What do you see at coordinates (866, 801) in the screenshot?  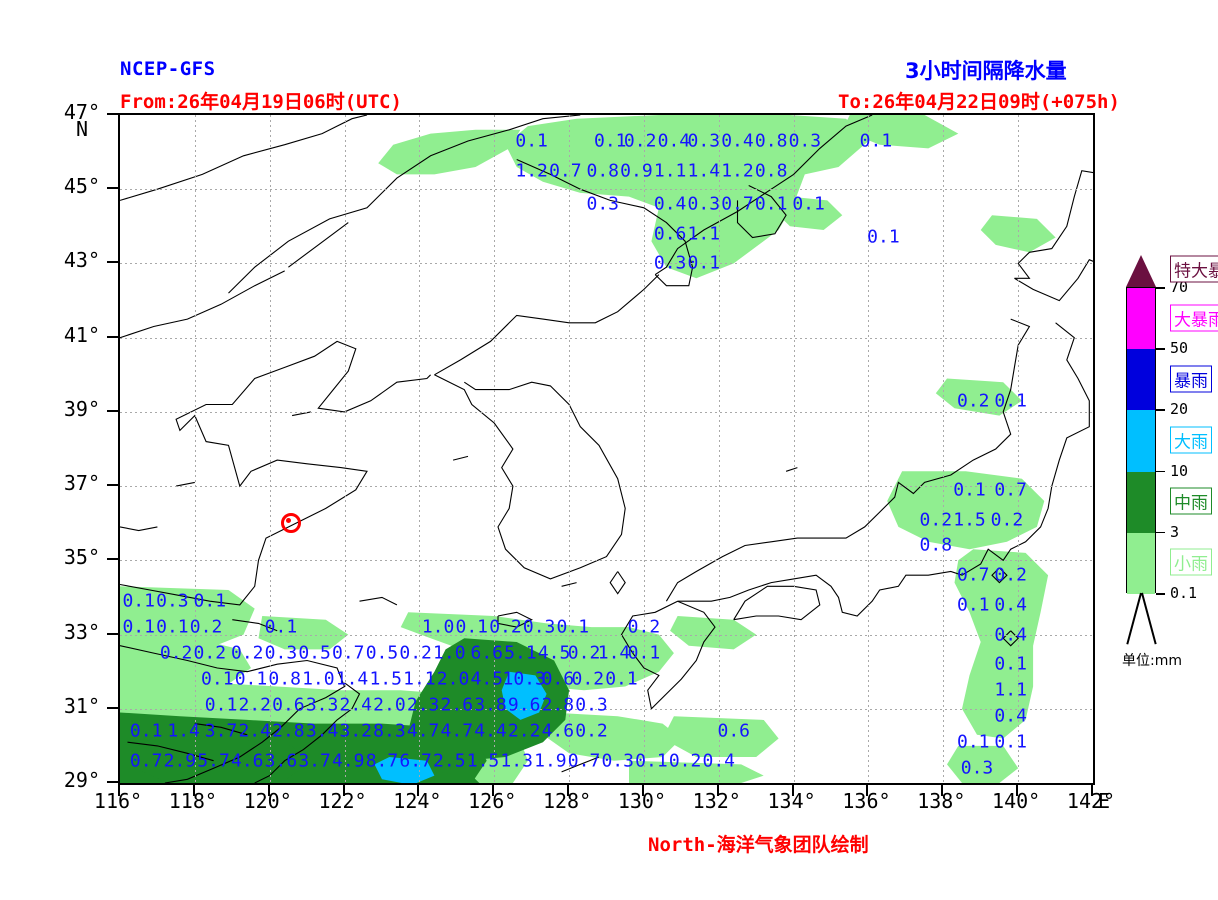 I see `x-axis-tick-label: 136°` at bounding box center [866, 801].